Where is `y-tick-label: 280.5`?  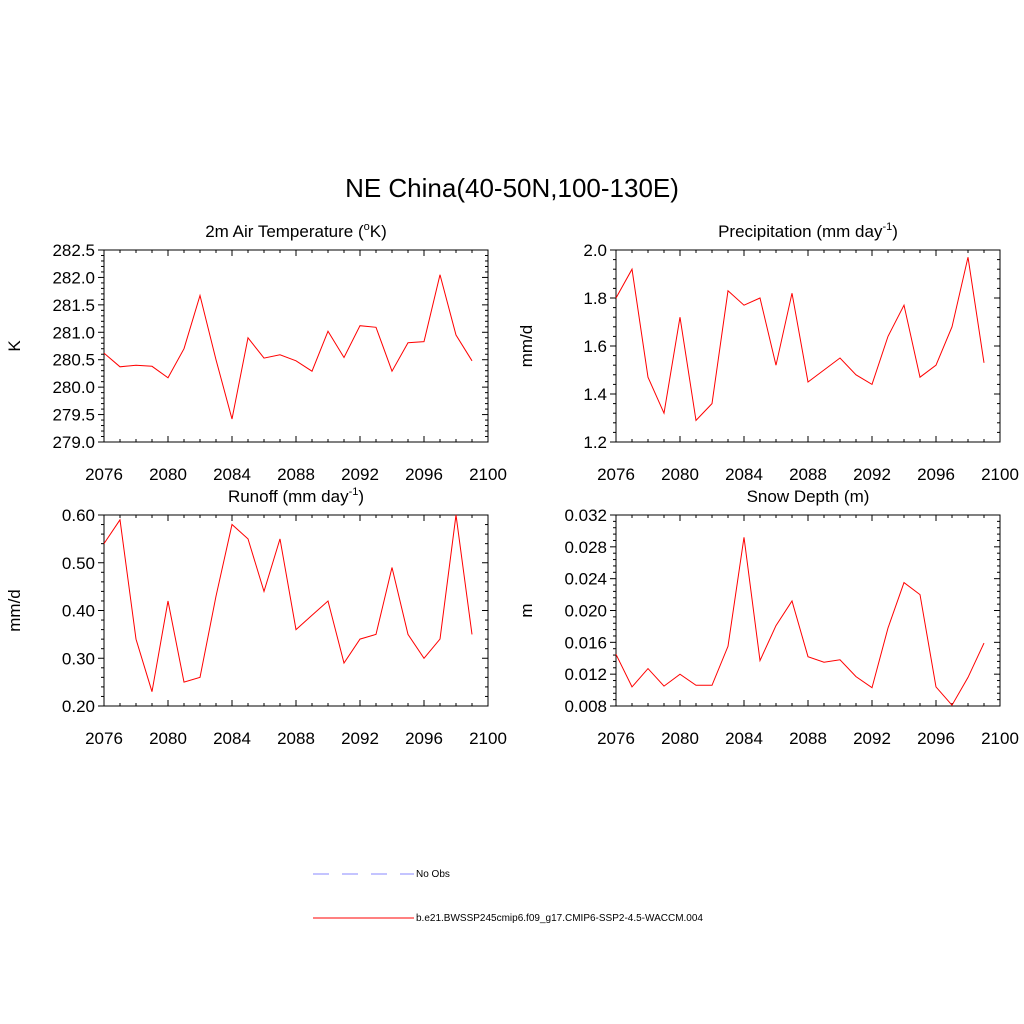
y-tick-label: 280.5 is located at coordinates (73, 360).